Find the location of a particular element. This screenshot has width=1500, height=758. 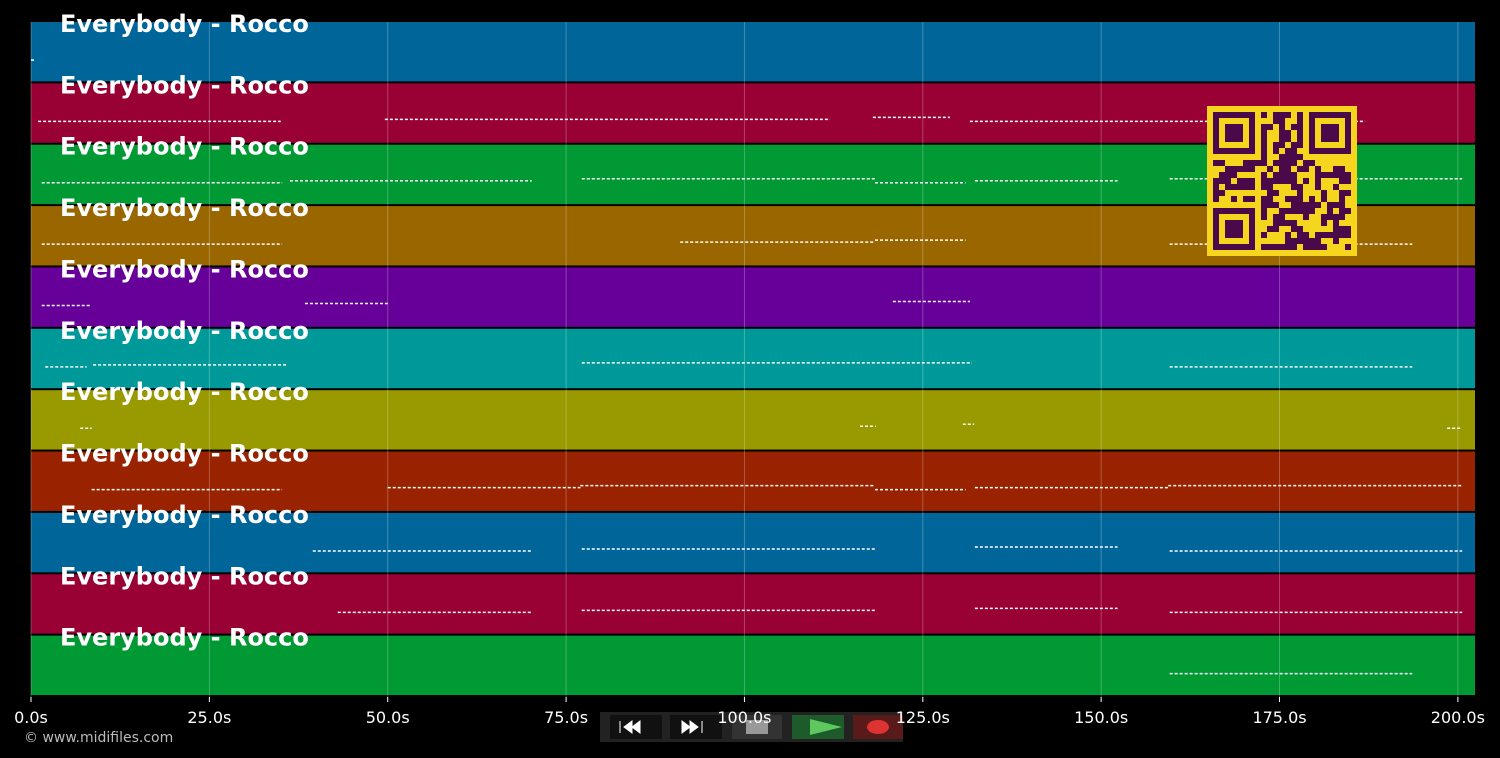

stop-button is located at coordinates (757, 727).